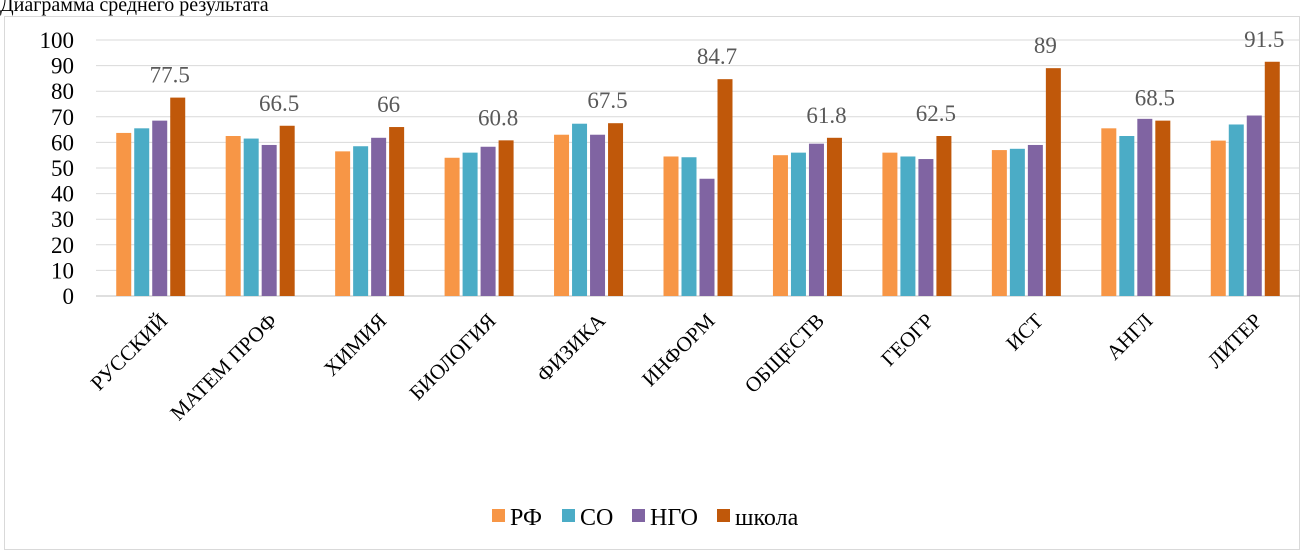 The image size is (1305, 554). I want to click on bar-школа-6, so click(725, 187).